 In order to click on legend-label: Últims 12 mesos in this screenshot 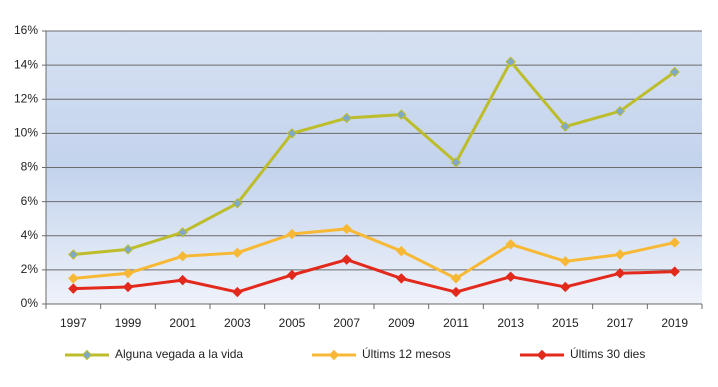, I will do `click(406, 353)`.